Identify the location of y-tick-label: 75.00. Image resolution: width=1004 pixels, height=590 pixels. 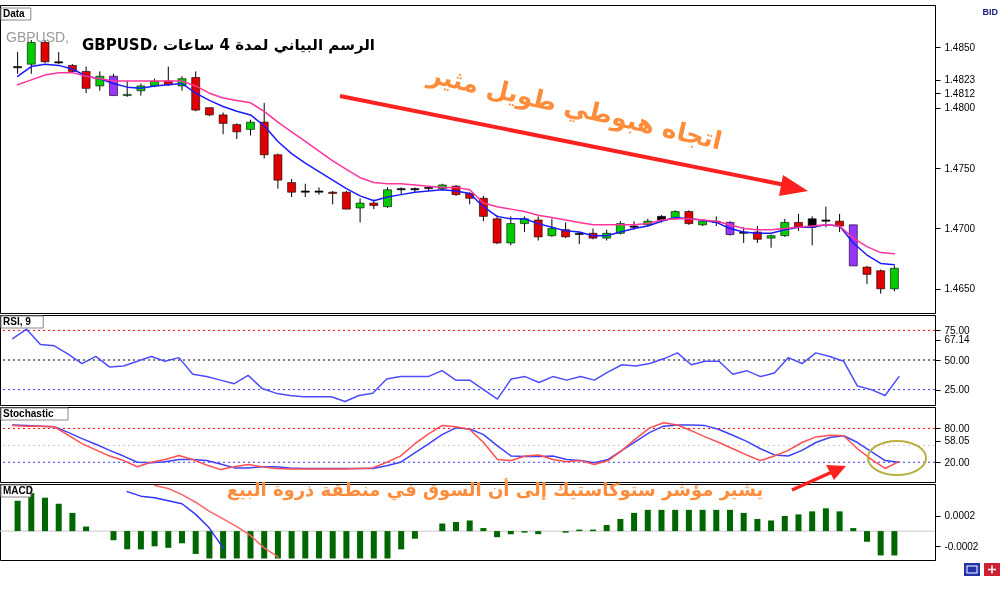
(957, 330).